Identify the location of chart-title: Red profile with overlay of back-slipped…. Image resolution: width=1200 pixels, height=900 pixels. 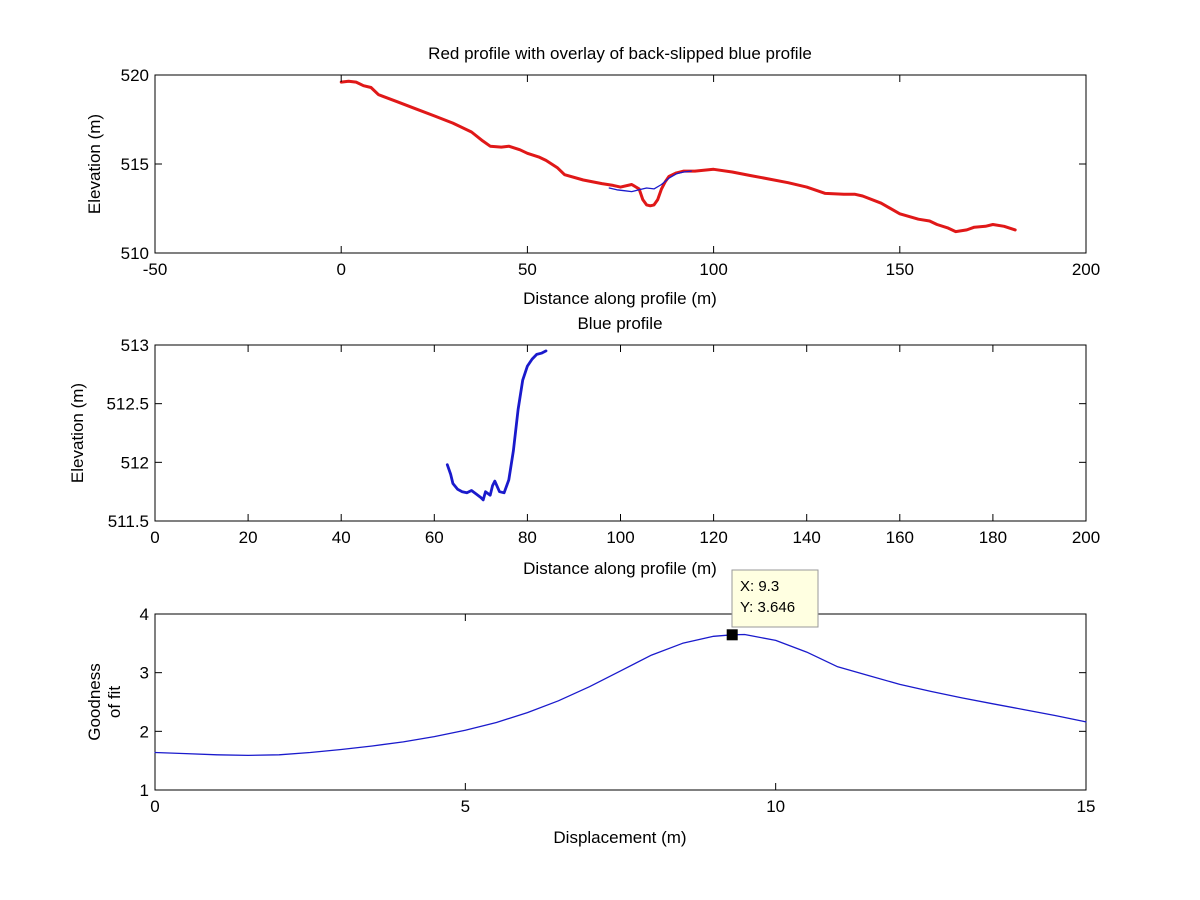
(620, 53).